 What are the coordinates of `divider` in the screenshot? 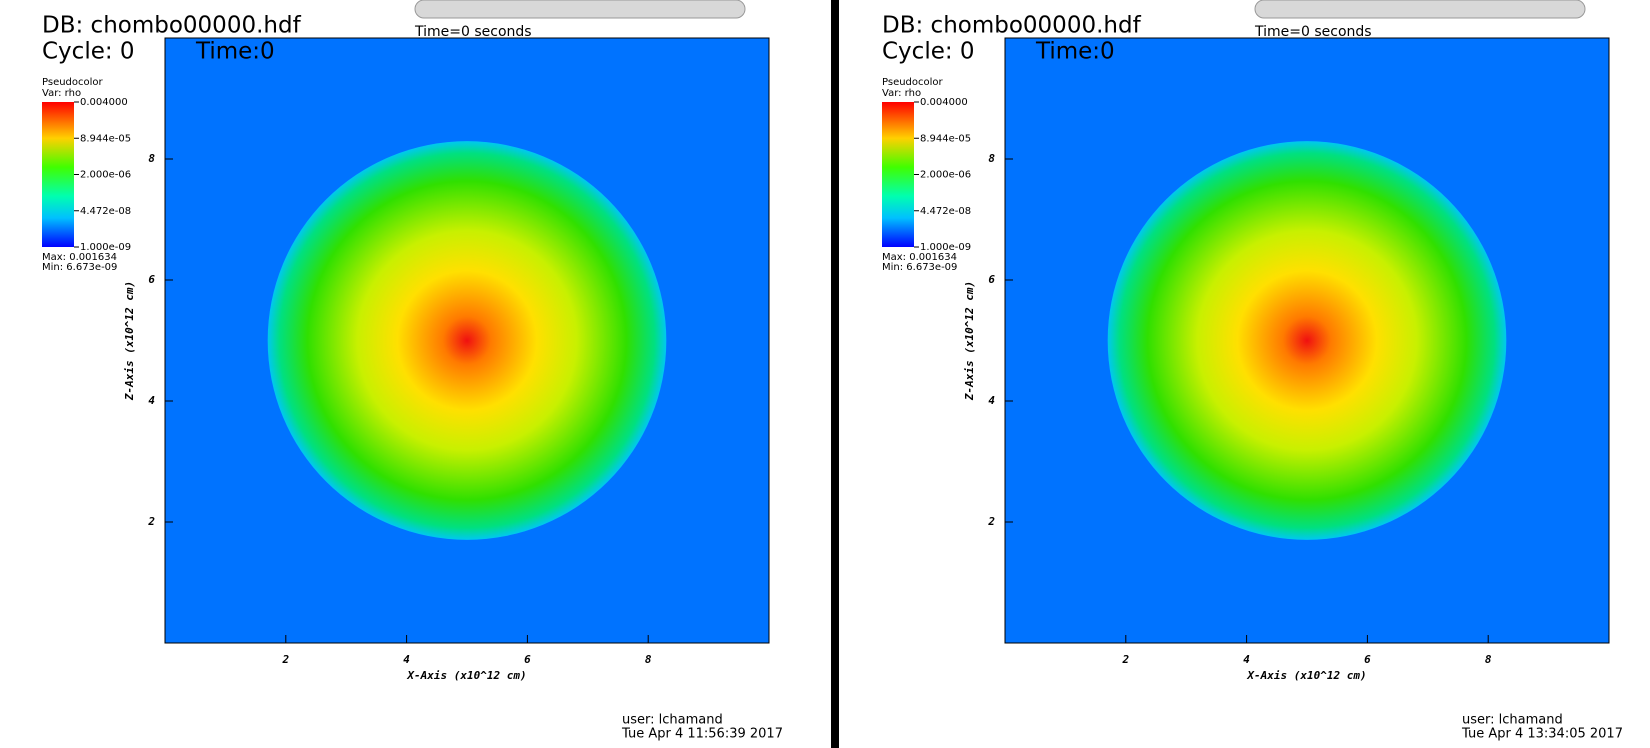 It's located at (835, 374).